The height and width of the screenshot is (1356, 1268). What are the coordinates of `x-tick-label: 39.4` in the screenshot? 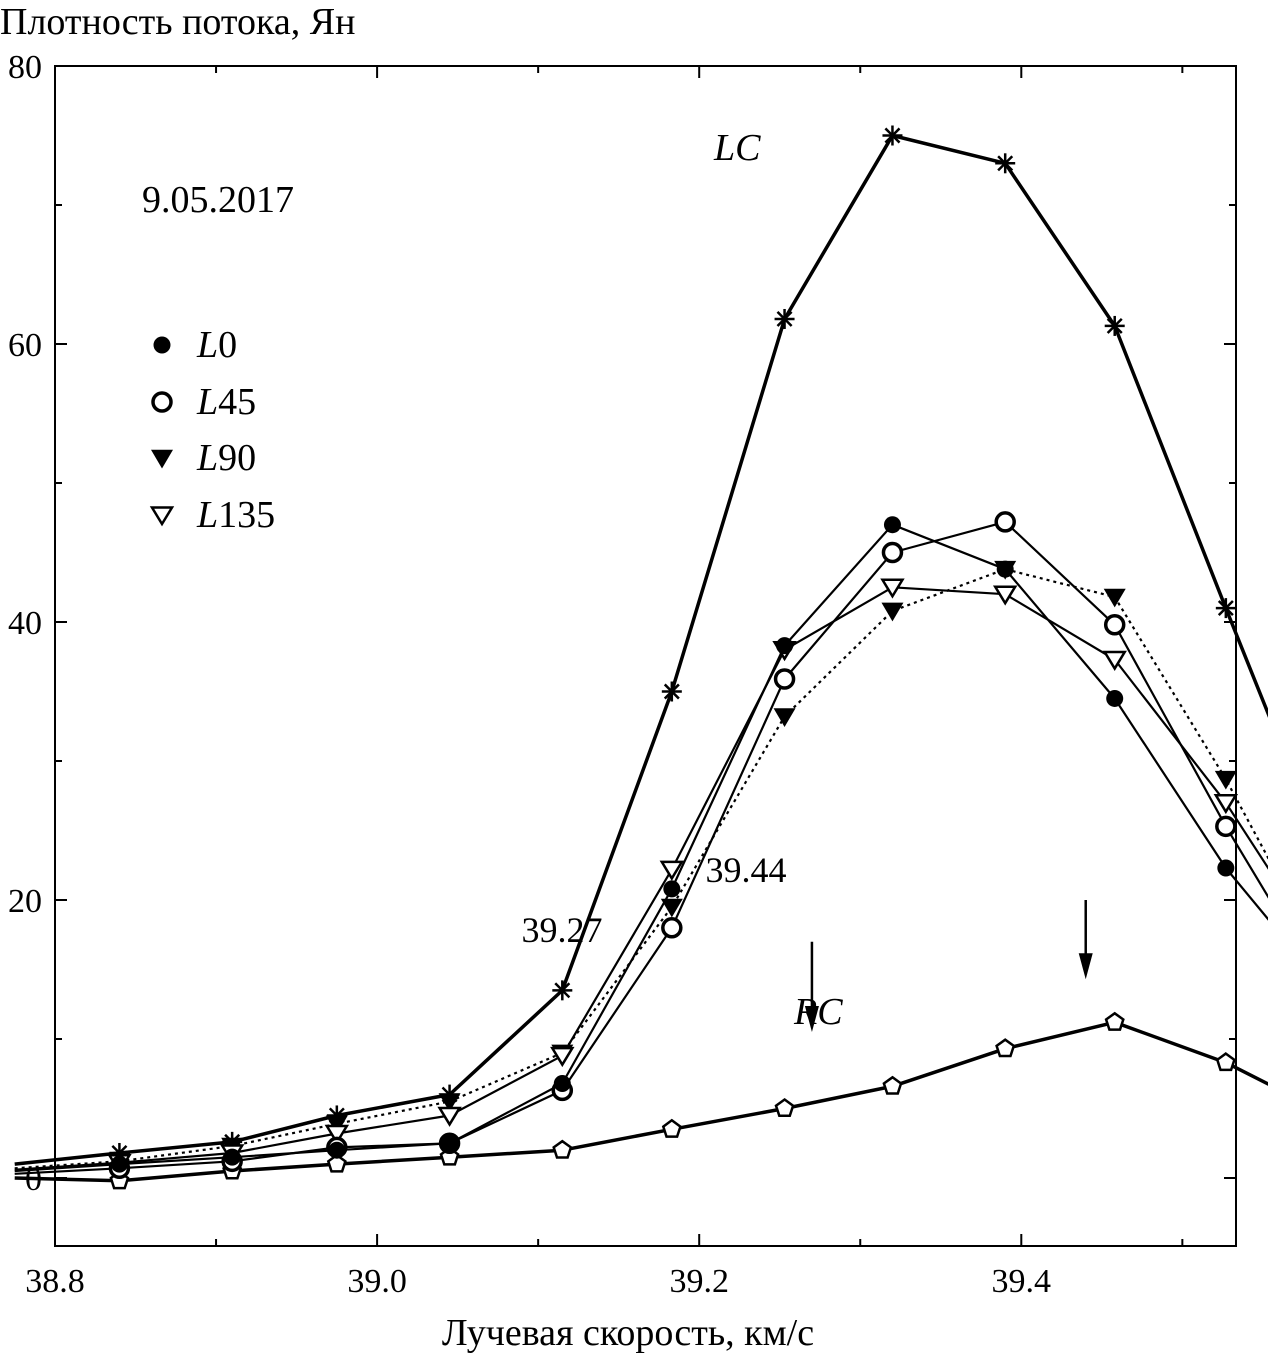 It's located at (1022, 1281).